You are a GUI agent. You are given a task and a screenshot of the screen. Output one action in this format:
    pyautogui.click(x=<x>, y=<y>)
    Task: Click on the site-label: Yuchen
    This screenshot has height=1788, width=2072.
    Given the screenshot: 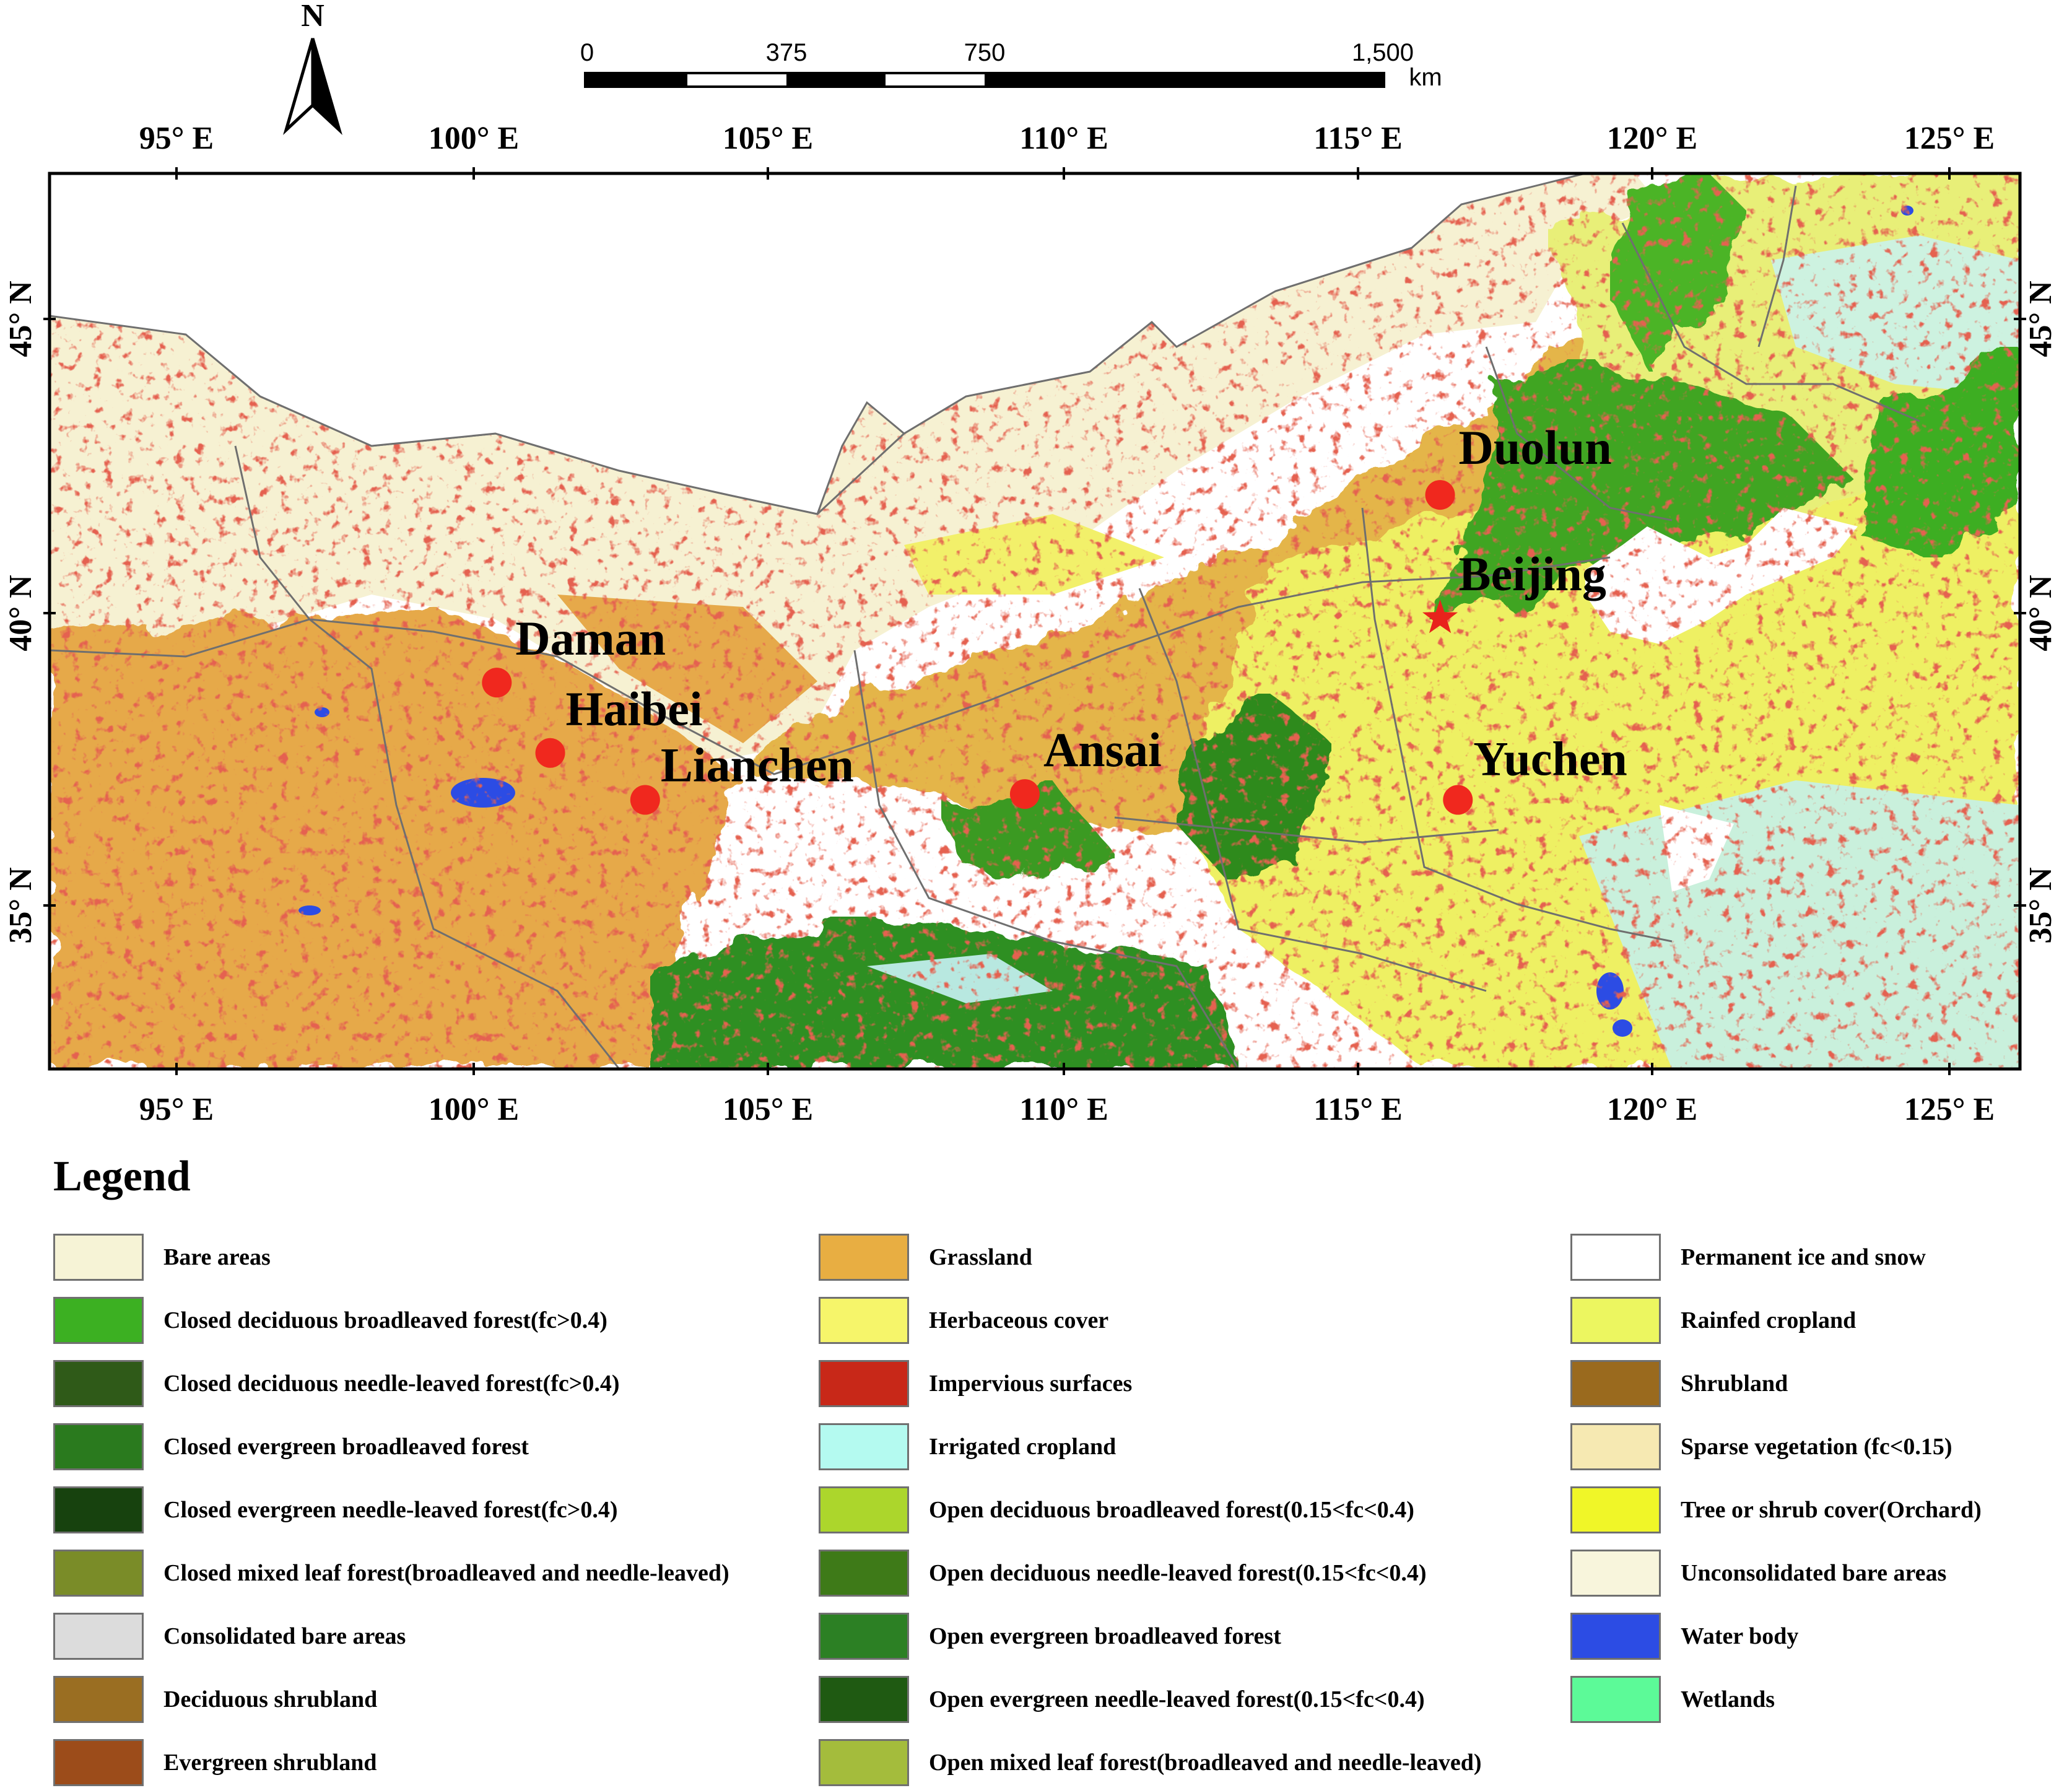 What is the action you would take?
    pyautogui.click(x=1550, y=759)
    